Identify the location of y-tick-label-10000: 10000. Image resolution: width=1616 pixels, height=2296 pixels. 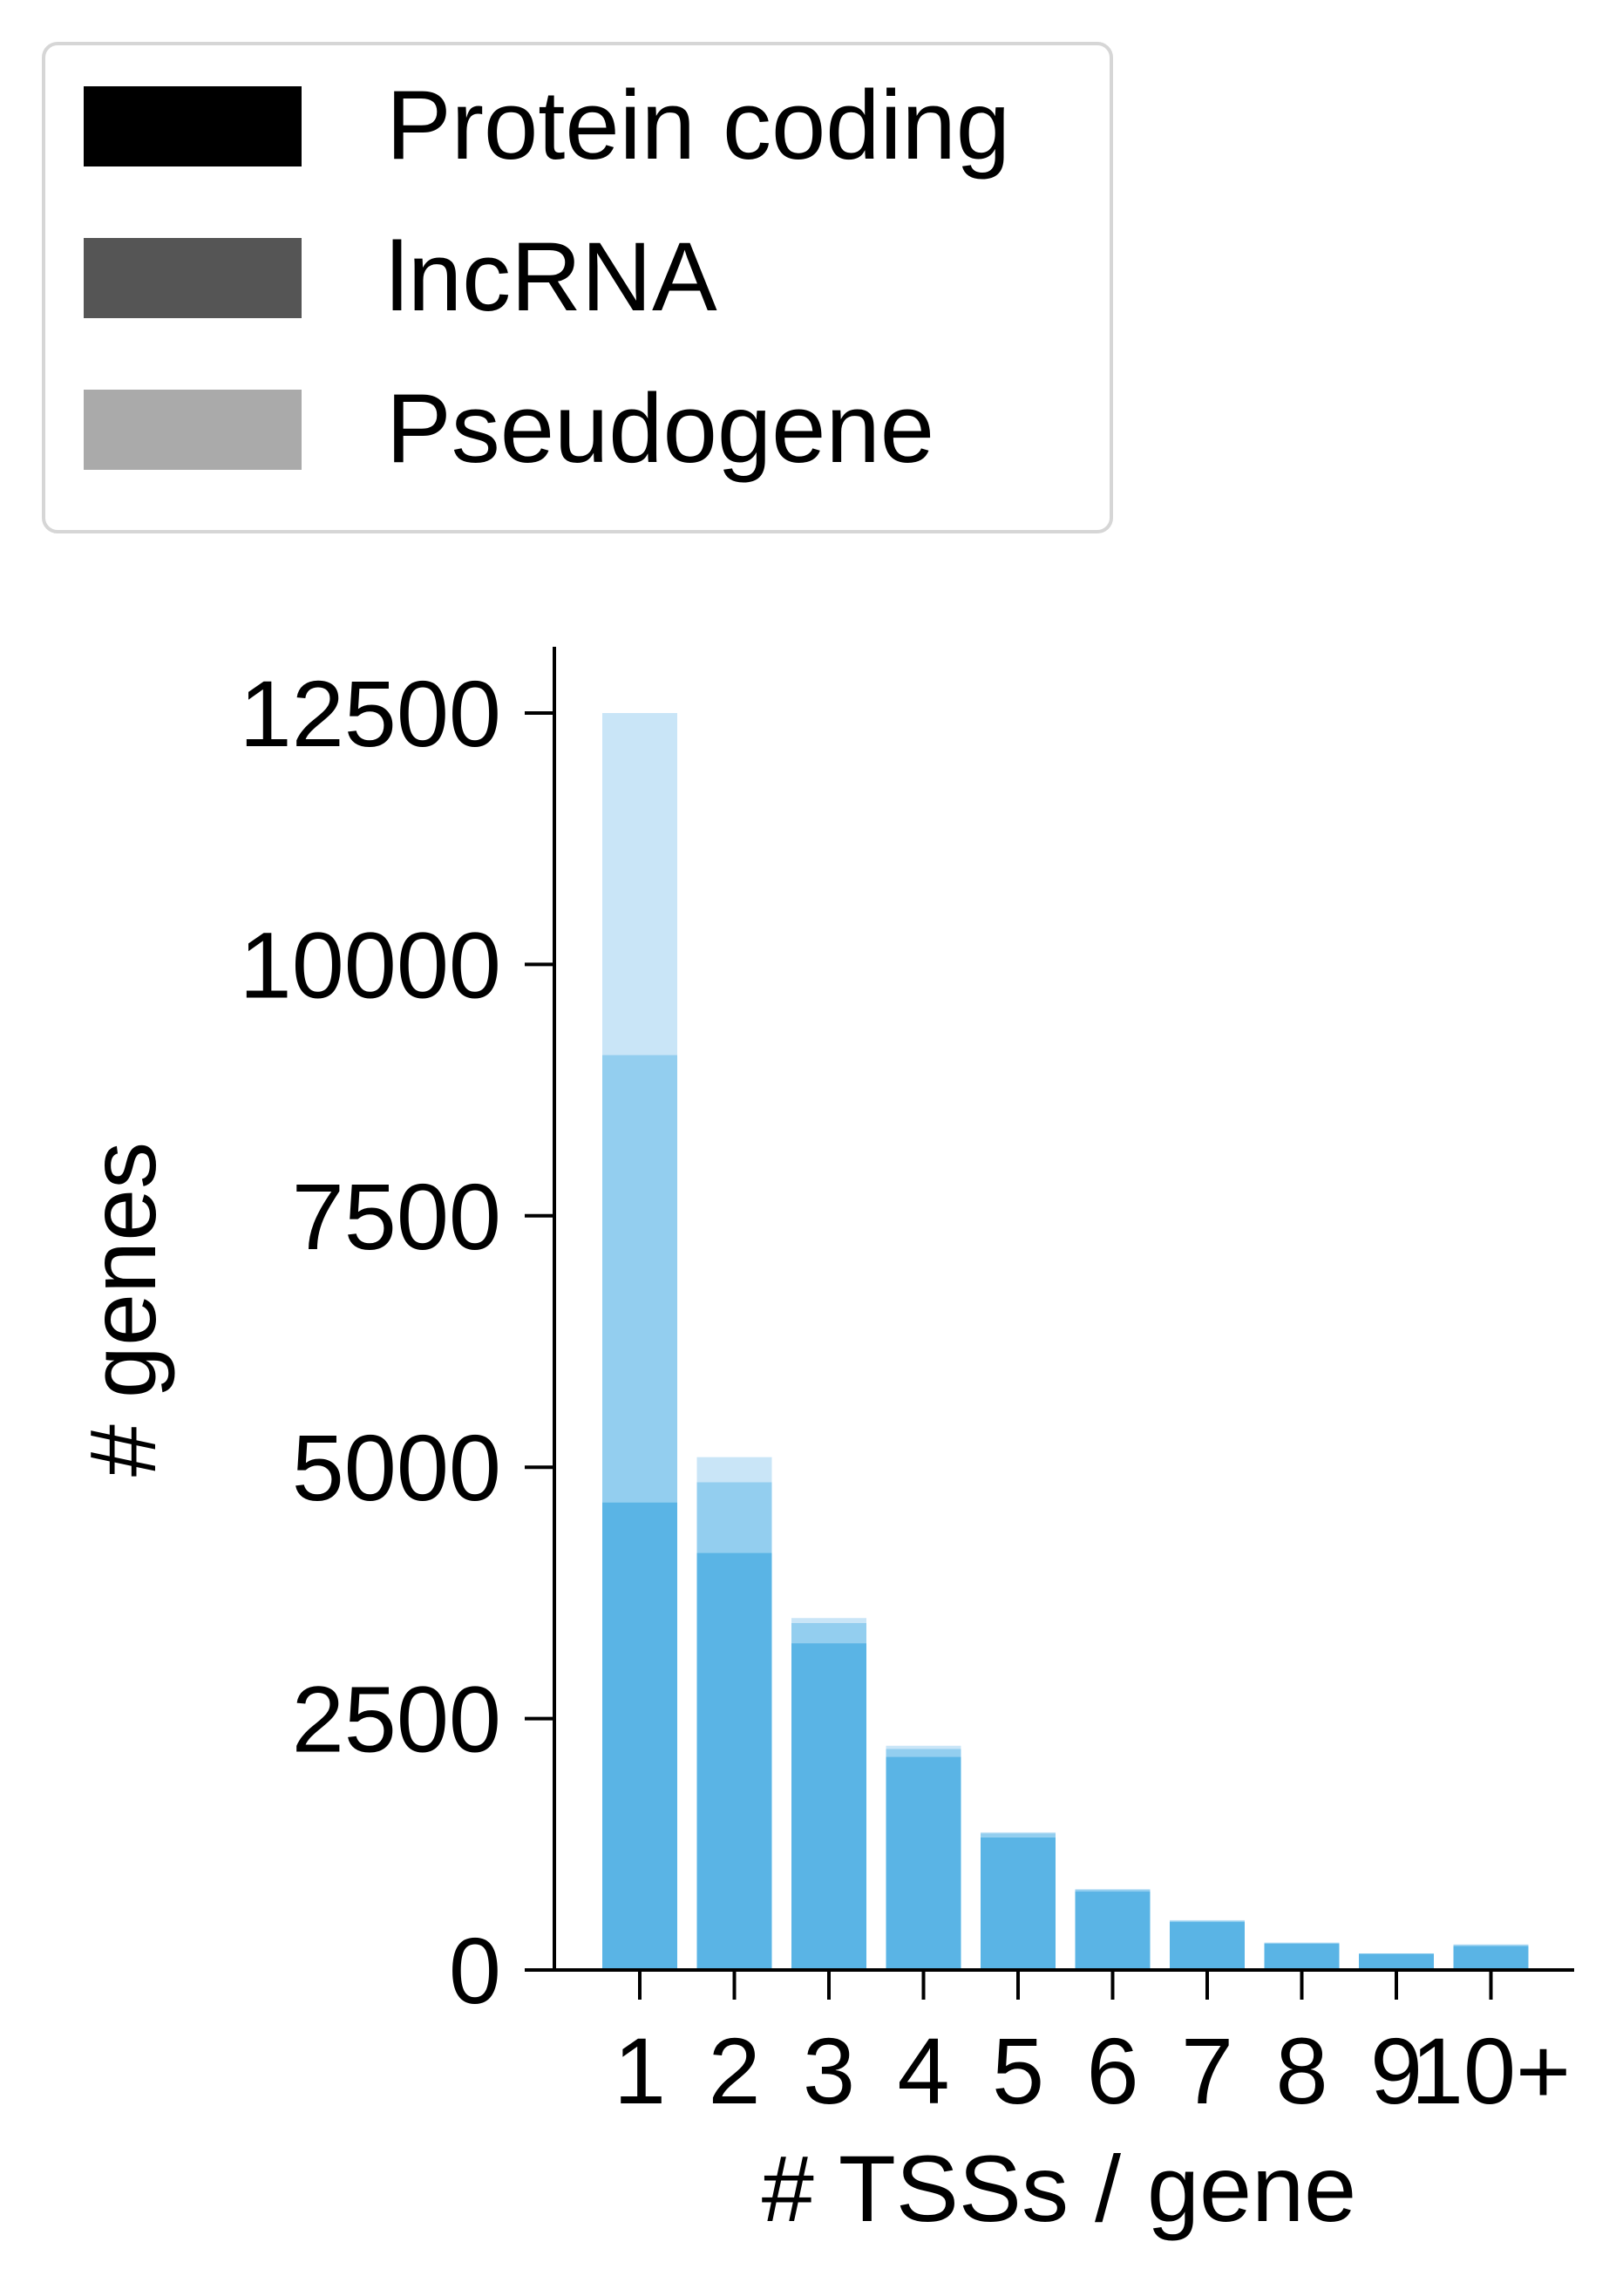
(370, 964).